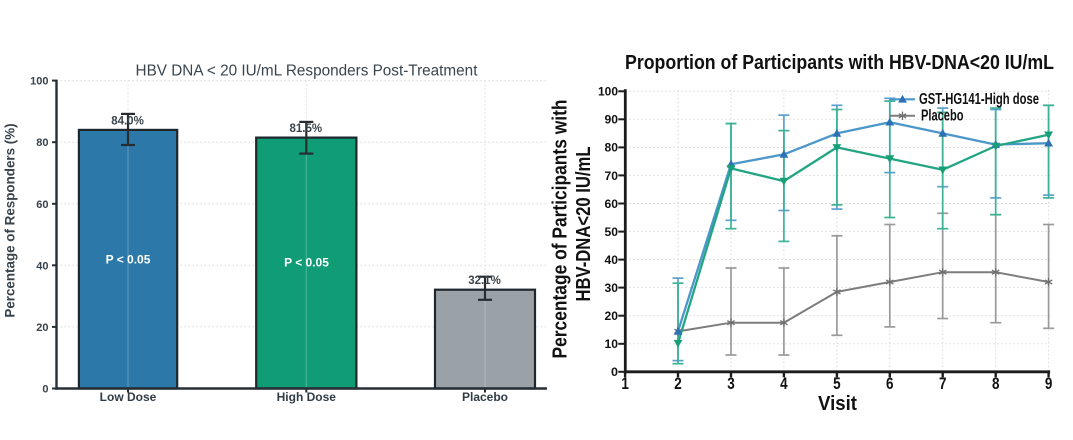 The width and height of the screenshot is (1073, 440). I want to click on svg-text: 10, so click(612, 344).